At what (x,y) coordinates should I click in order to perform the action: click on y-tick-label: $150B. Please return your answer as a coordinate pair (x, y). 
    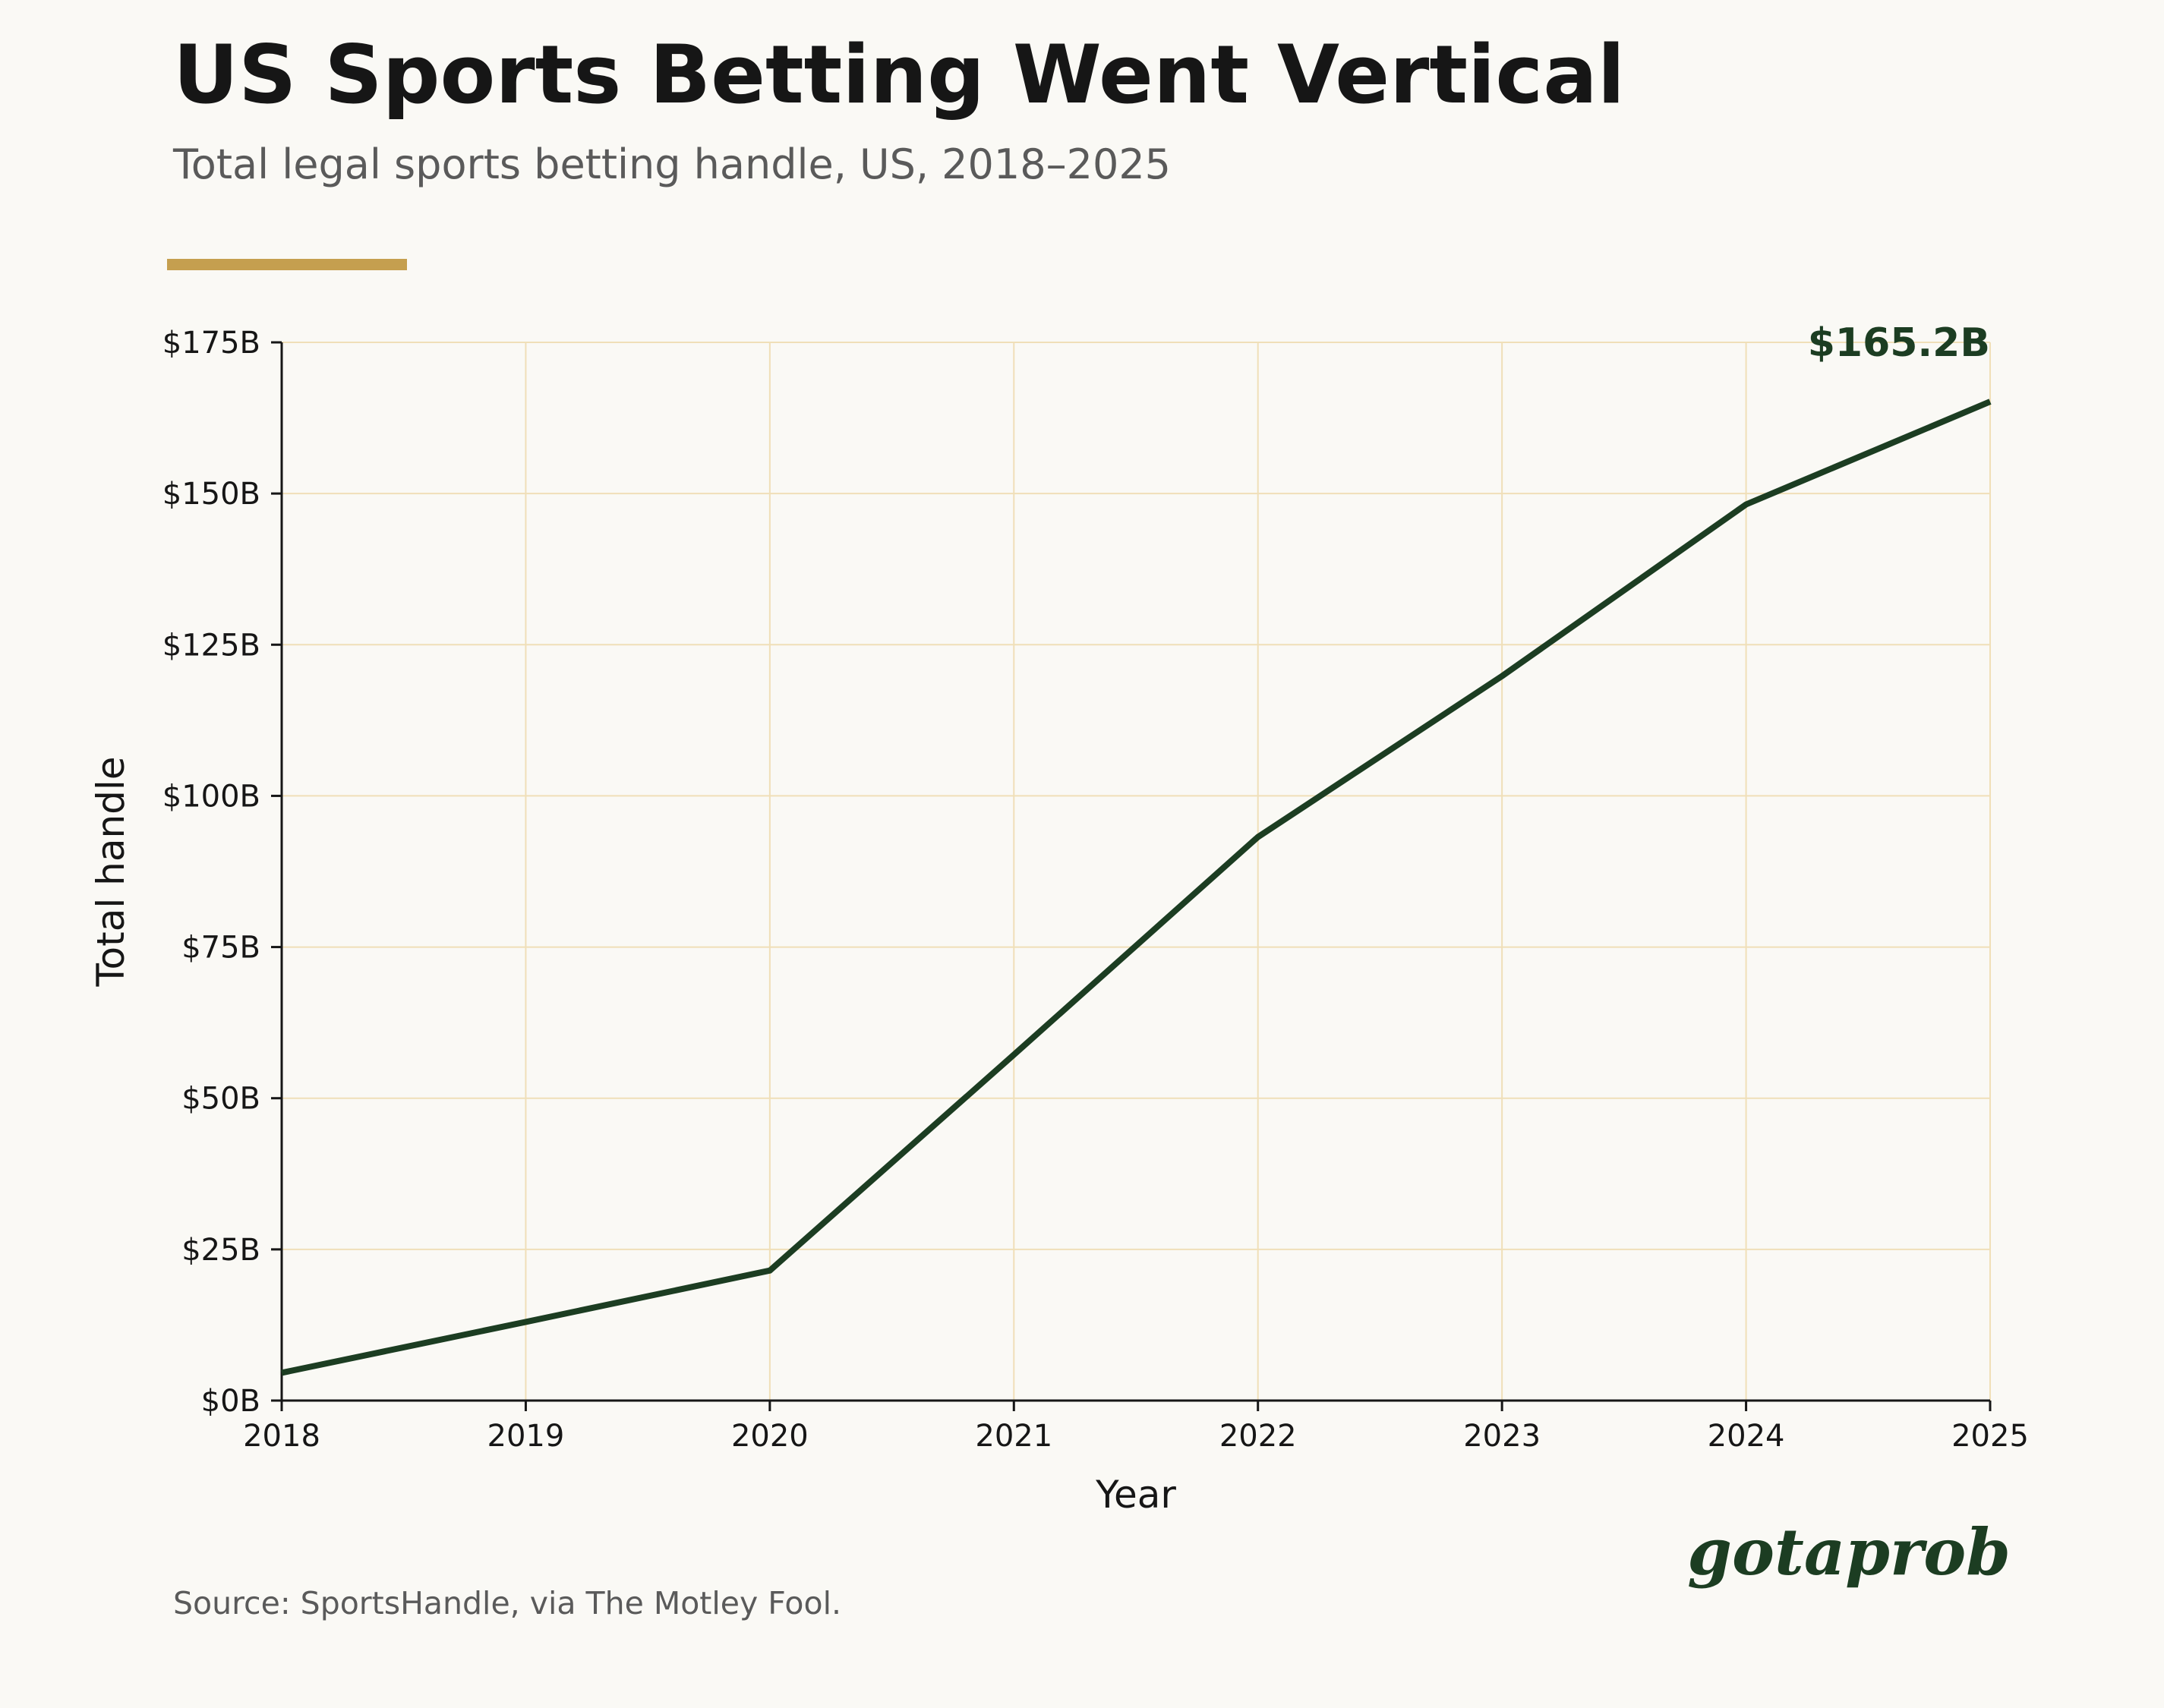
    Looking at the image, I should click on (211, 494).